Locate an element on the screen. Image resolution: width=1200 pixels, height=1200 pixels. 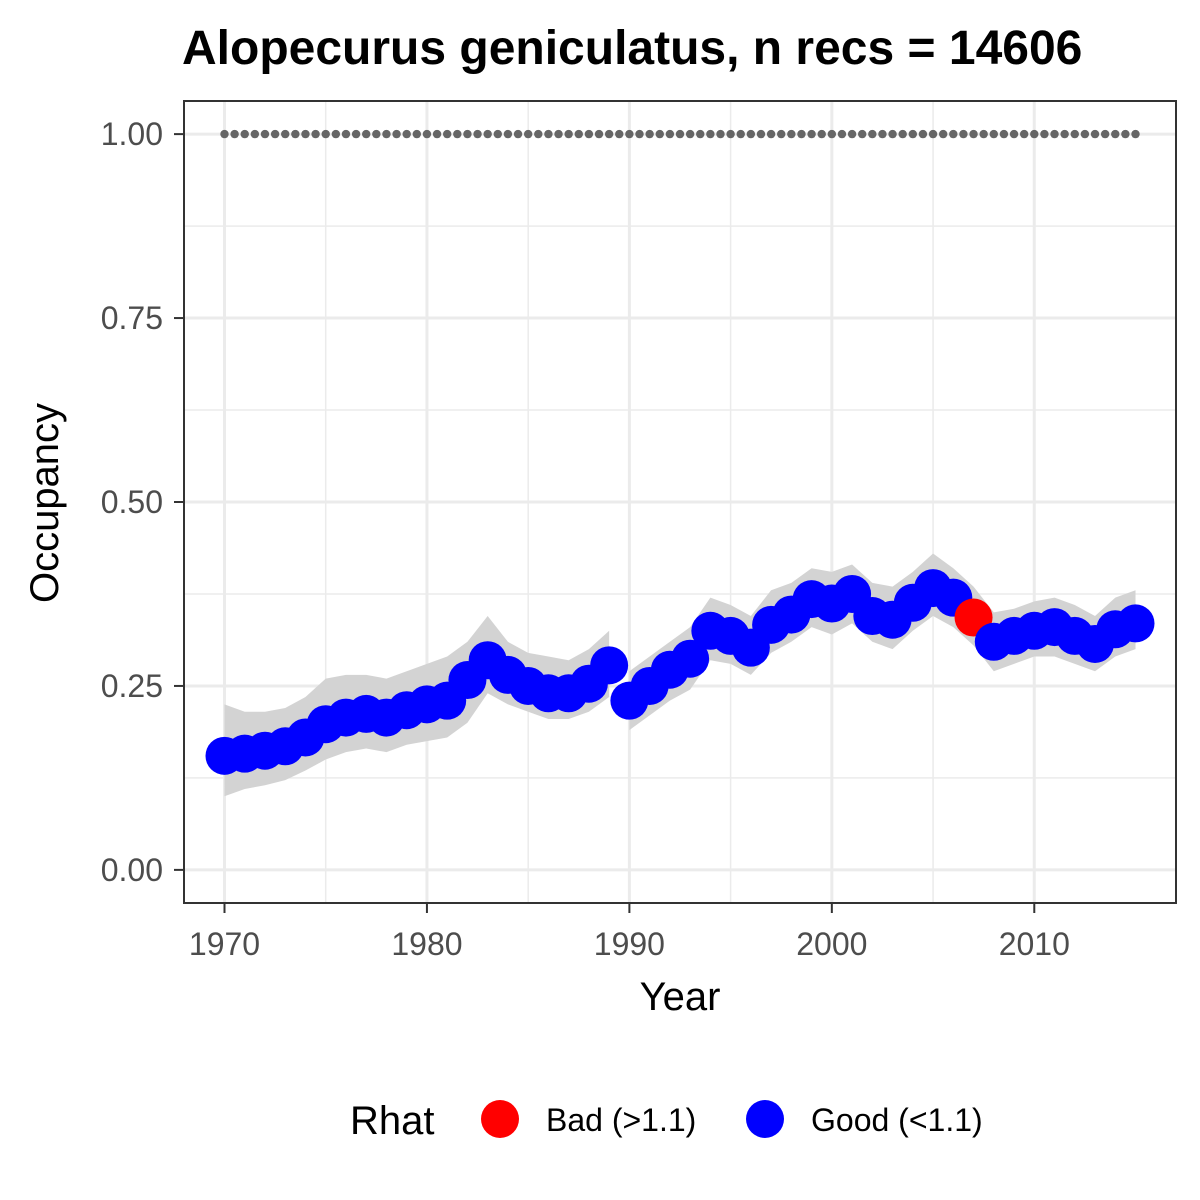
x-axis: 1970 1980 1990 2000 2010 is located at coordinates (629, 932).